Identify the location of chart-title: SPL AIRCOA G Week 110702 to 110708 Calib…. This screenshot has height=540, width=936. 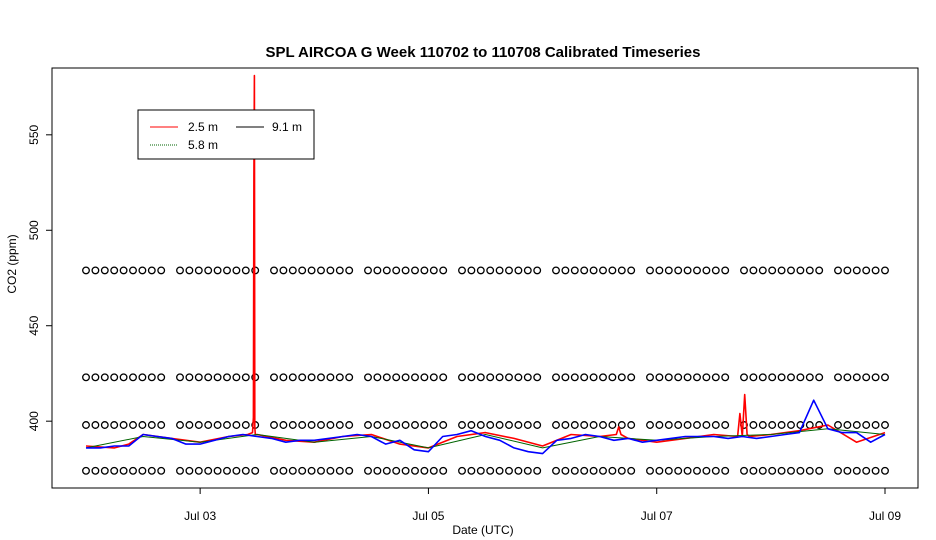
(483, 52).